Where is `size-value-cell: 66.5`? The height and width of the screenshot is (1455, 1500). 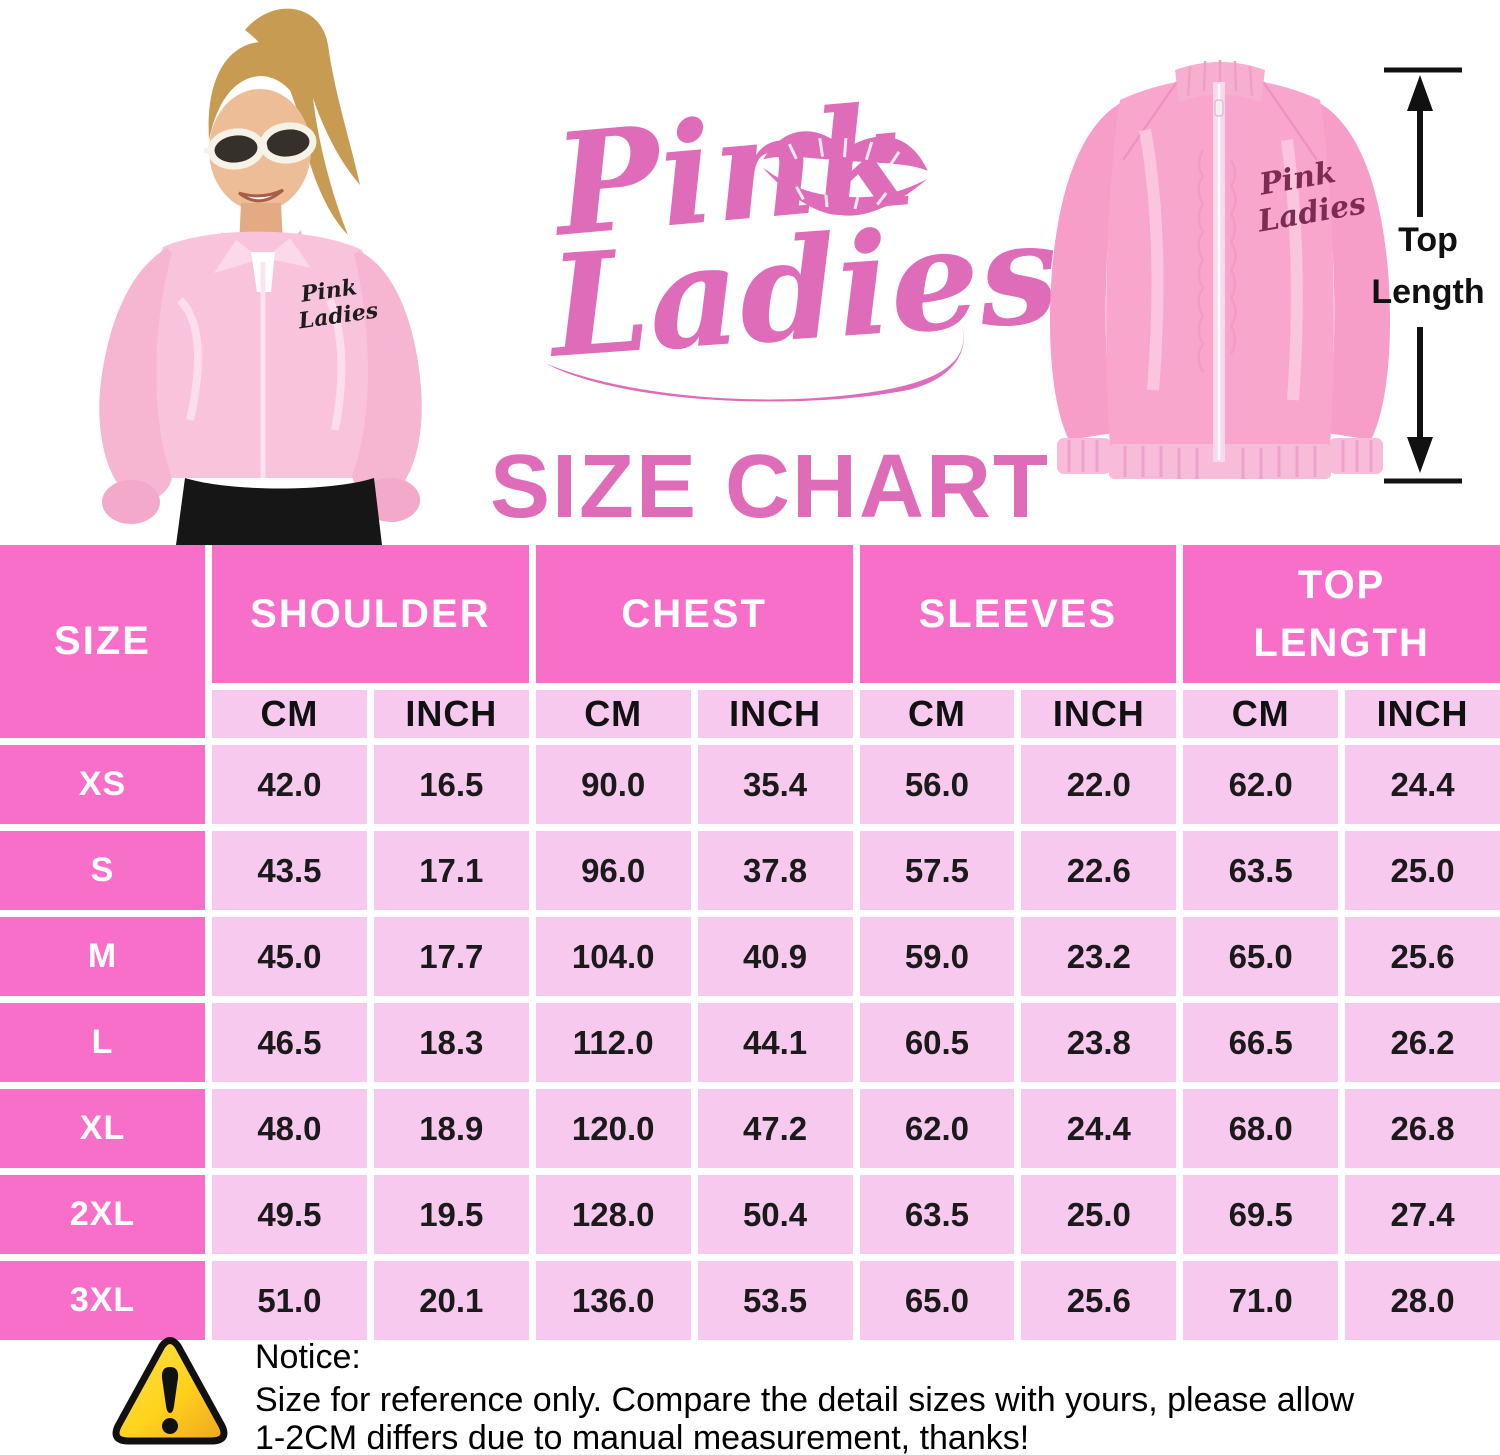 size-value-cell: 66.5 is located at coordinates (1261, 1042).